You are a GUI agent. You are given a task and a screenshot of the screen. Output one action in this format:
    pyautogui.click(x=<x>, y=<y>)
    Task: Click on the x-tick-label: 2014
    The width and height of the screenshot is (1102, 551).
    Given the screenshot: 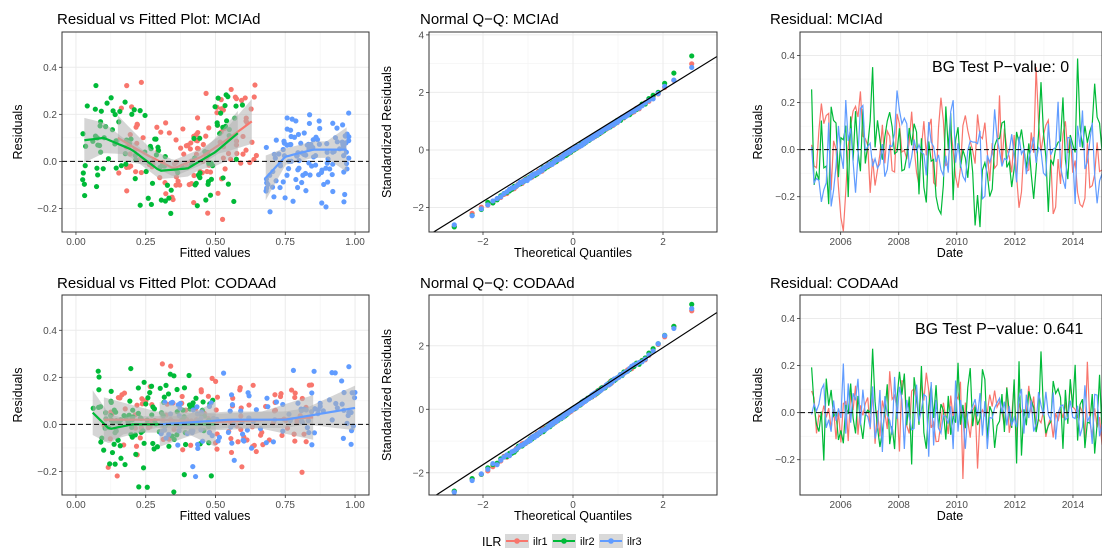 What is the action you would take?
    pyautogui.click(x=1073, y=505)
    